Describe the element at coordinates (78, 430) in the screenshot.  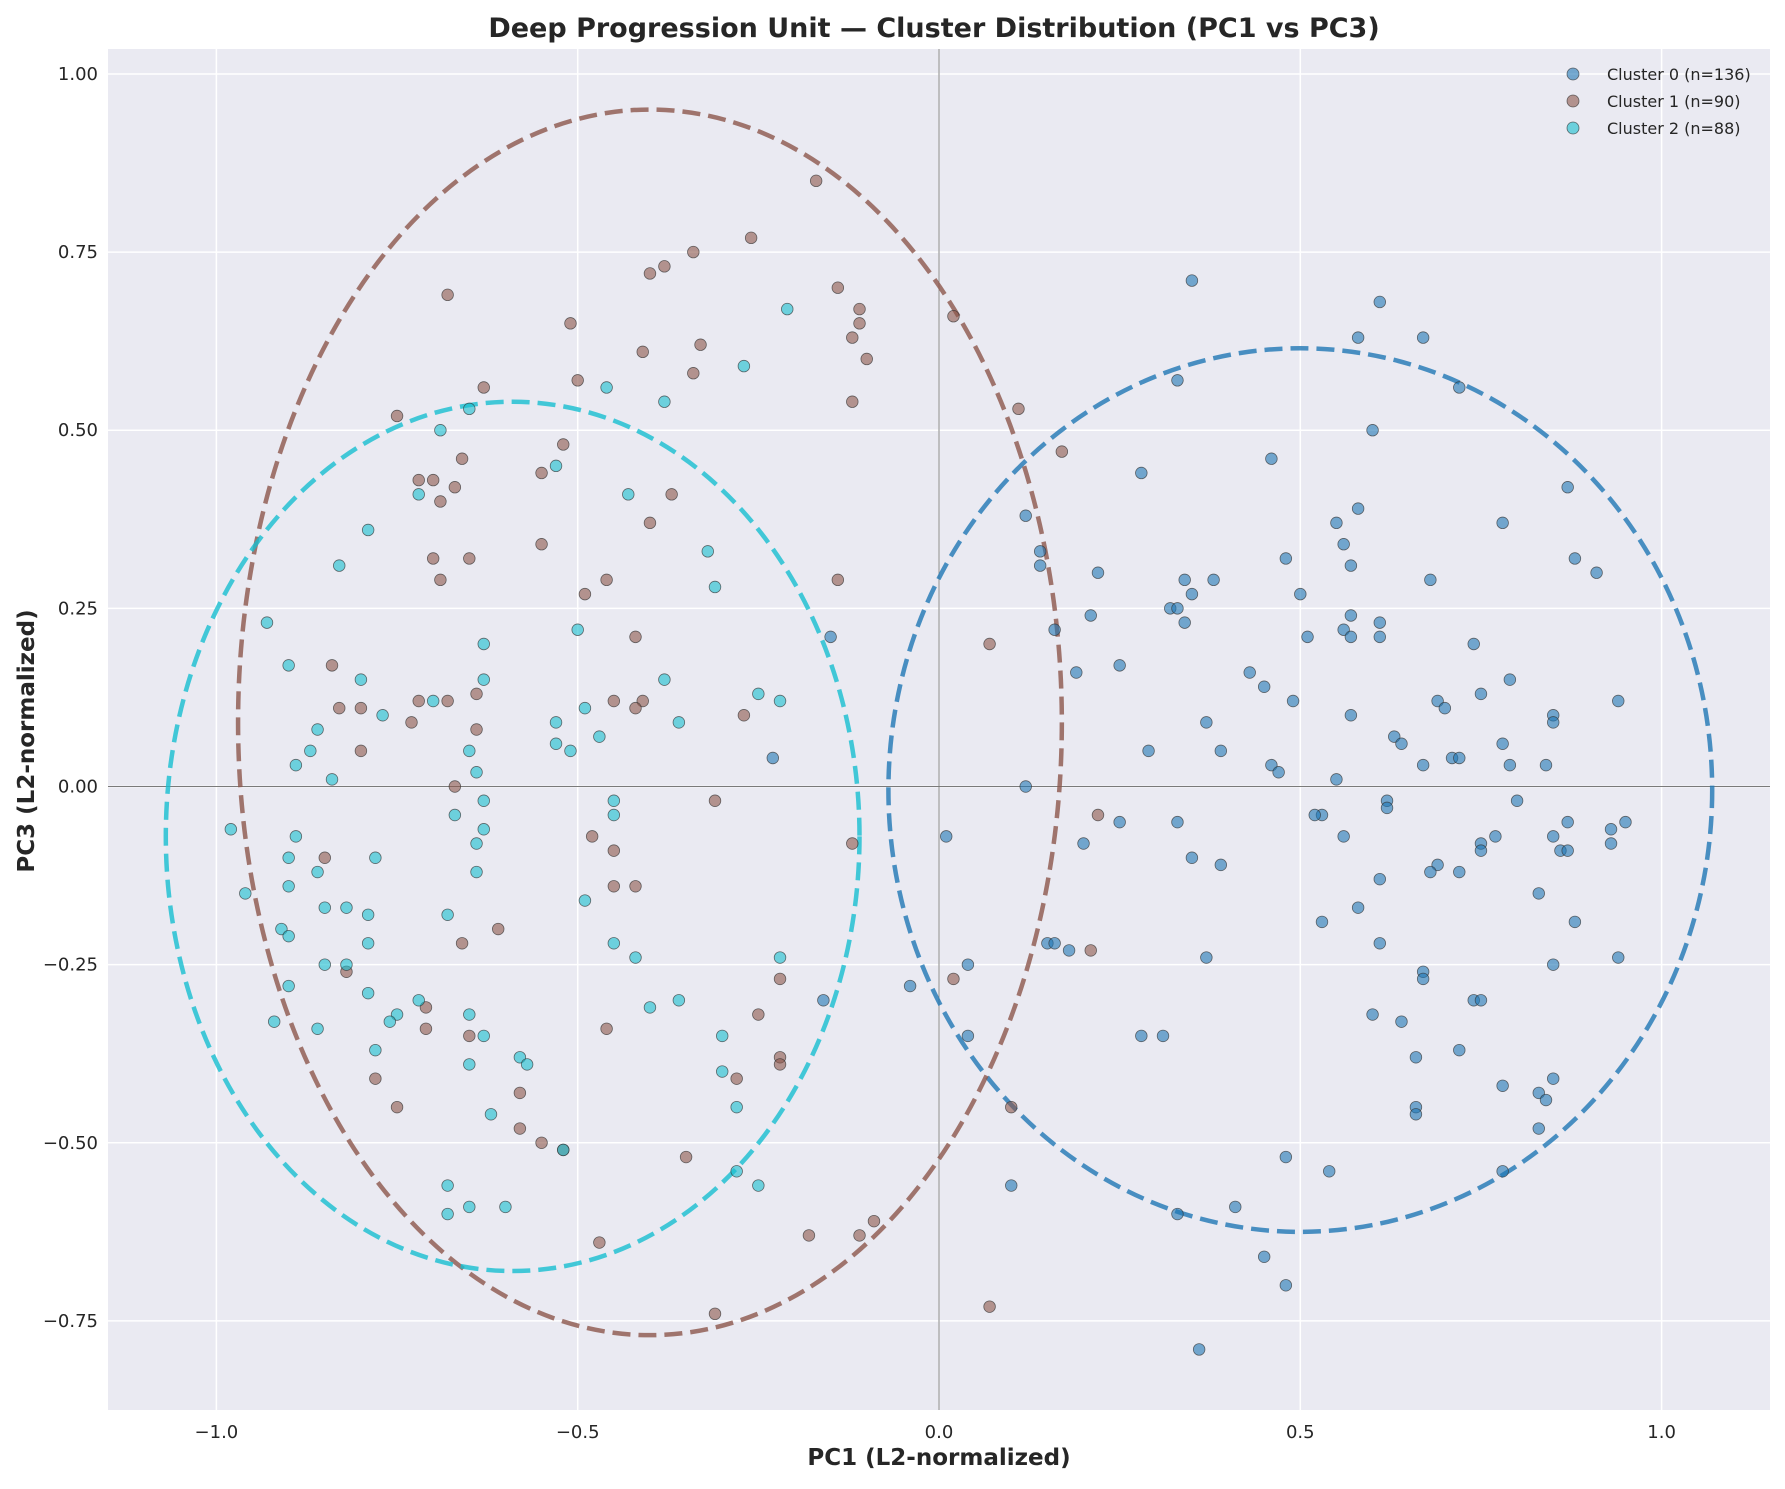
I see `y-tick-label: 0.50` at that location.